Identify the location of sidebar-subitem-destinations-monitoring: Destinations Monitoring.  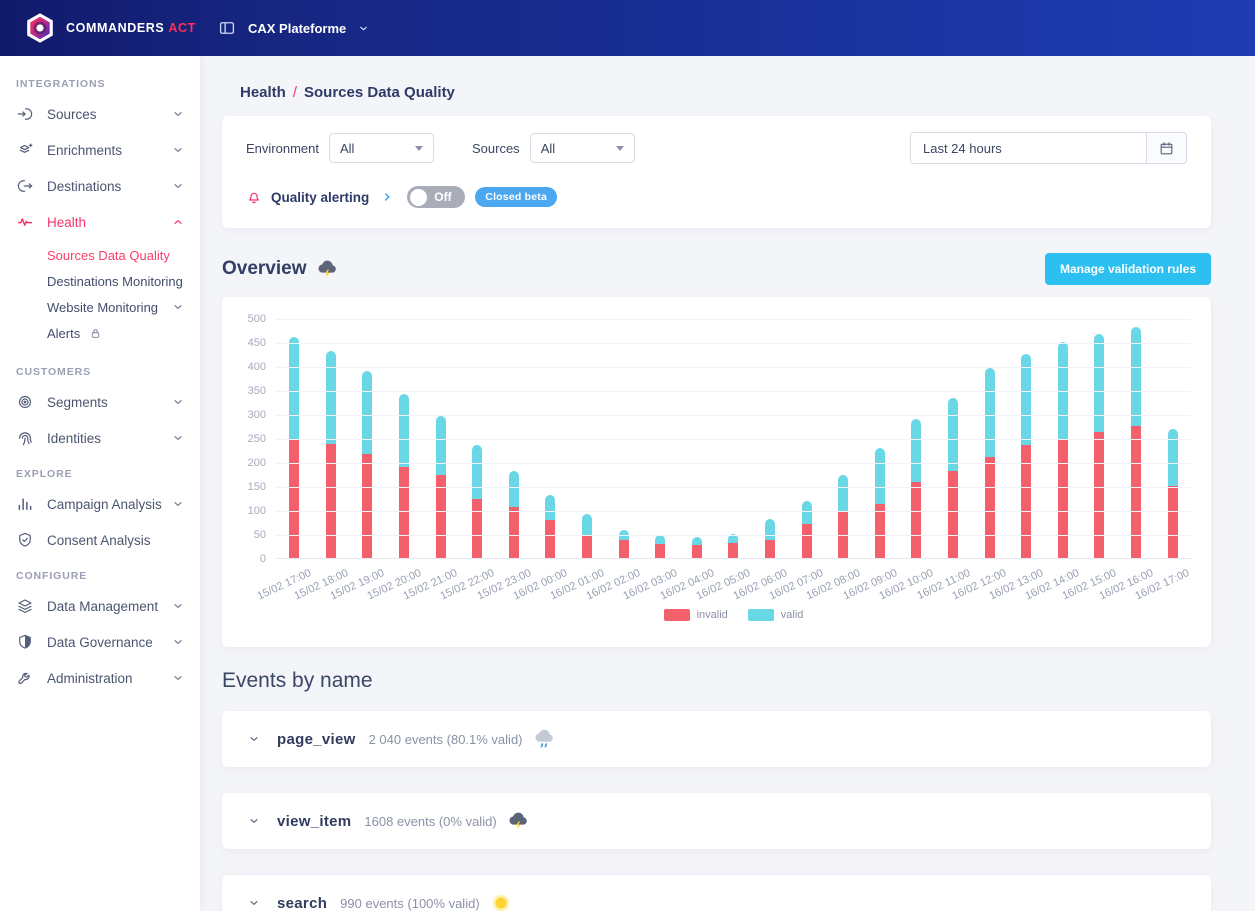
(100, 281).